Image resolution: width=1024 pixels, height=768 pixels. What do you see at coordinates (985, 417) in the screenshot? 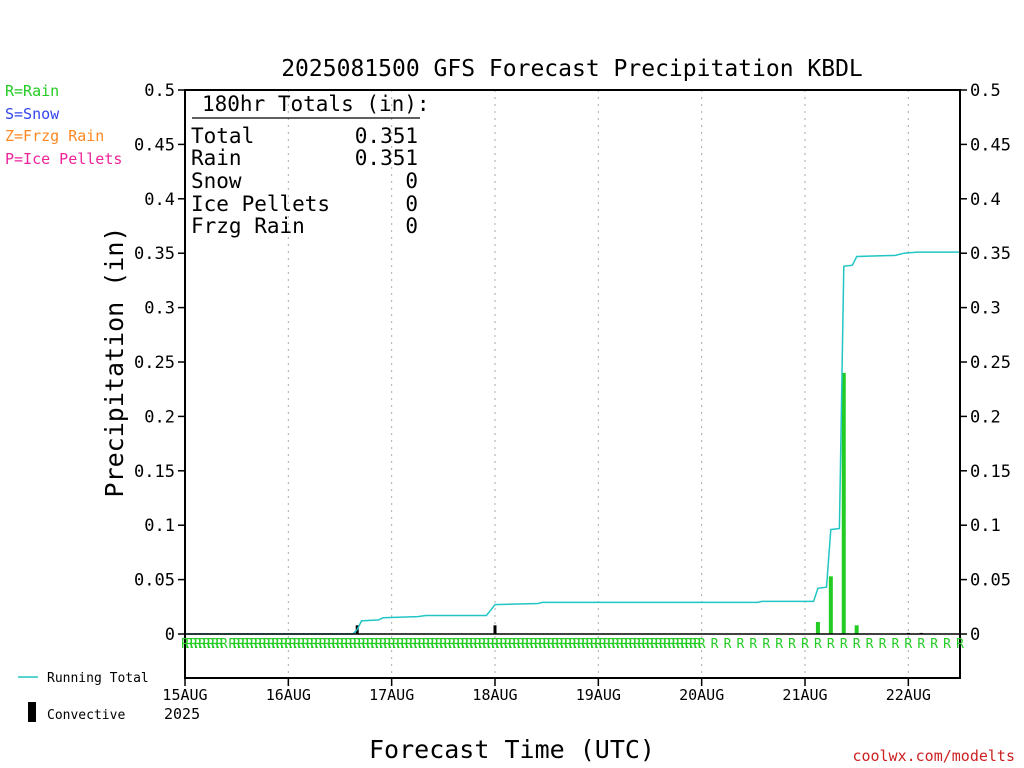
I see `y-tick-label-right: 0.2` at bounding box center [985, 417].